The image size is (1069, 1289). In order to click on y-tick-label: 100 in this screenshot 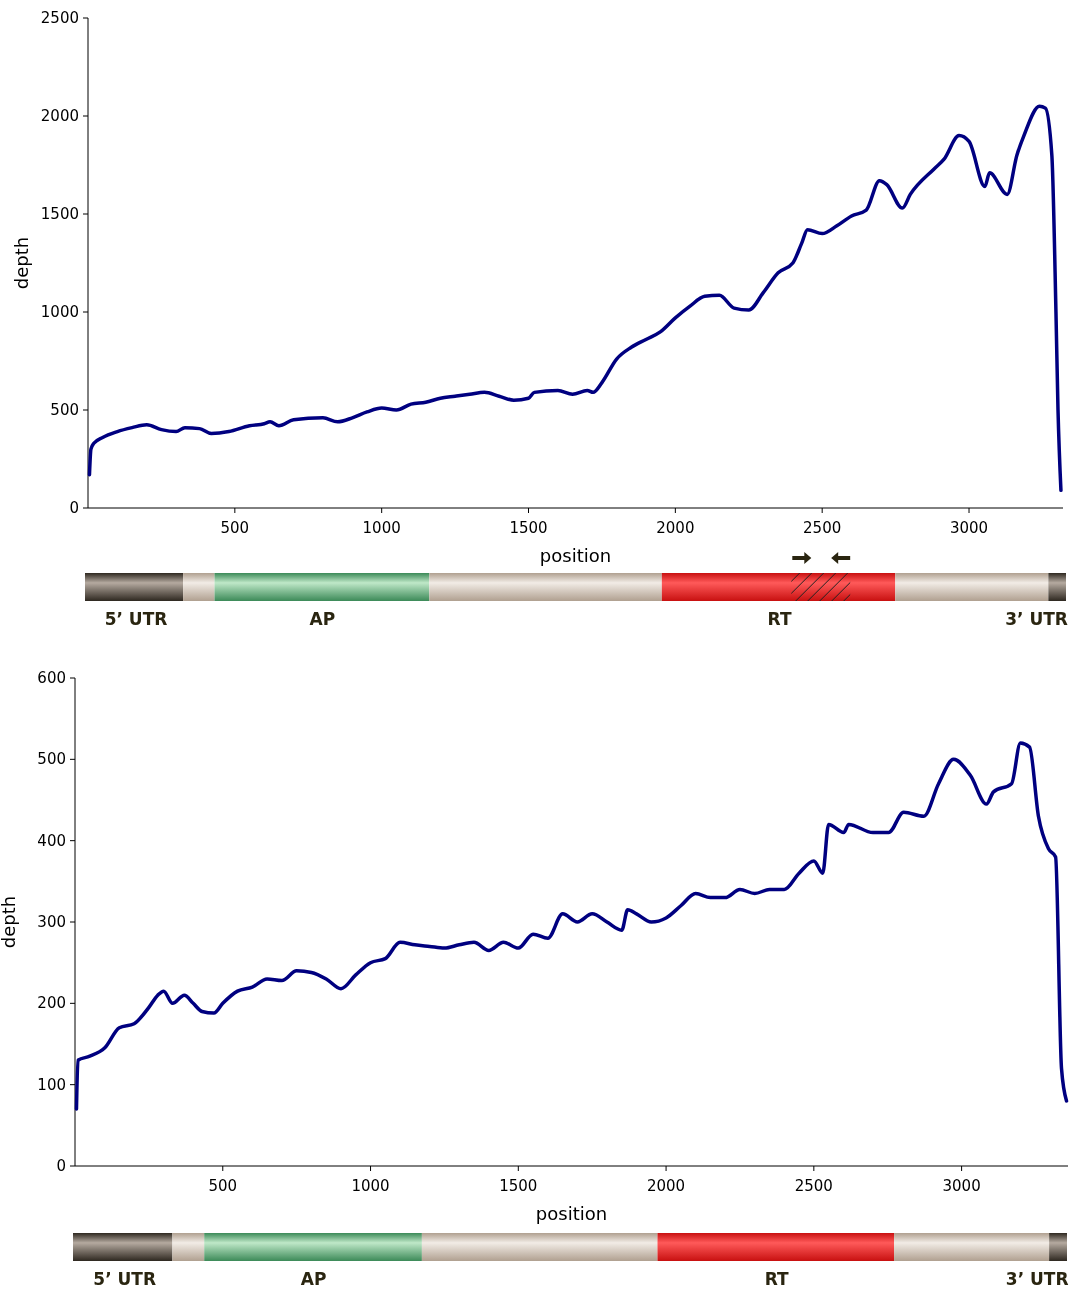, I will do `click(51, 1084)`.